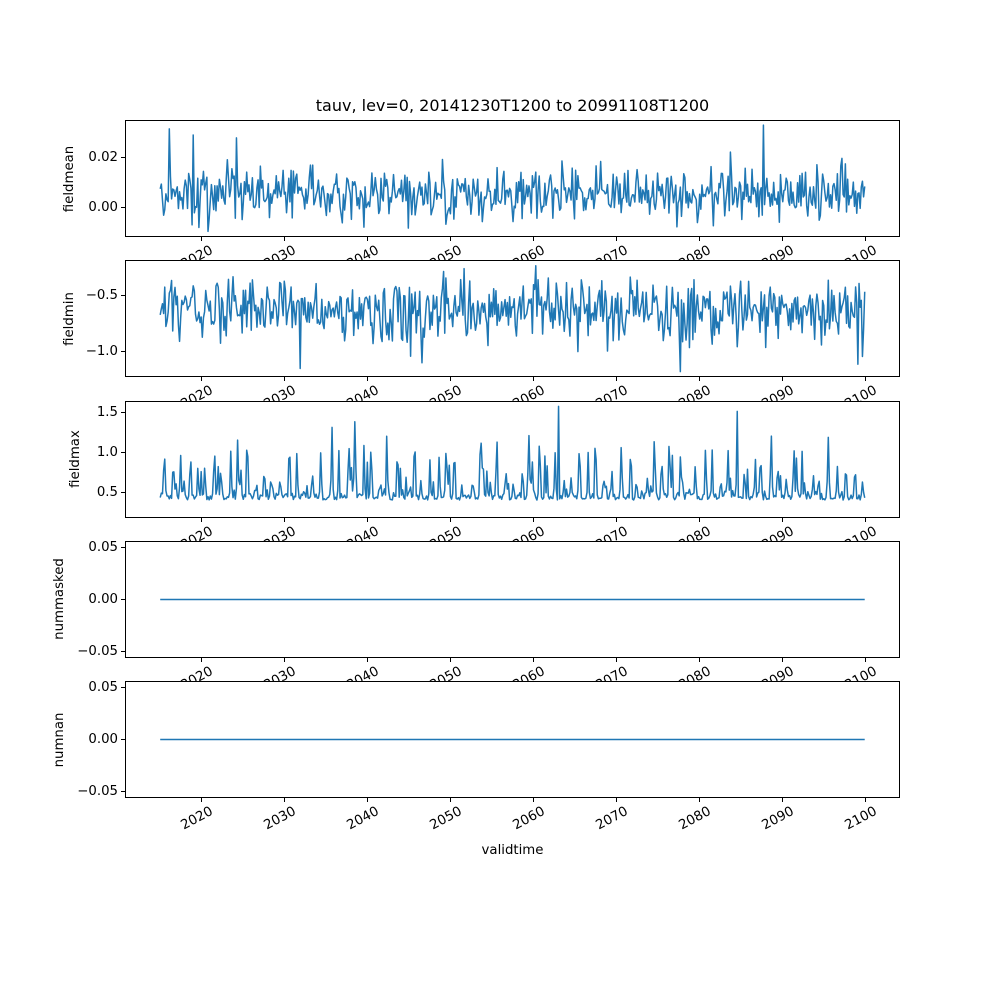 The height and width of the screenshot is (1000, 1000). Describe the element at coordinates (512, 850) in the screenshot. I see `x-axis-label: validtime` at that location.